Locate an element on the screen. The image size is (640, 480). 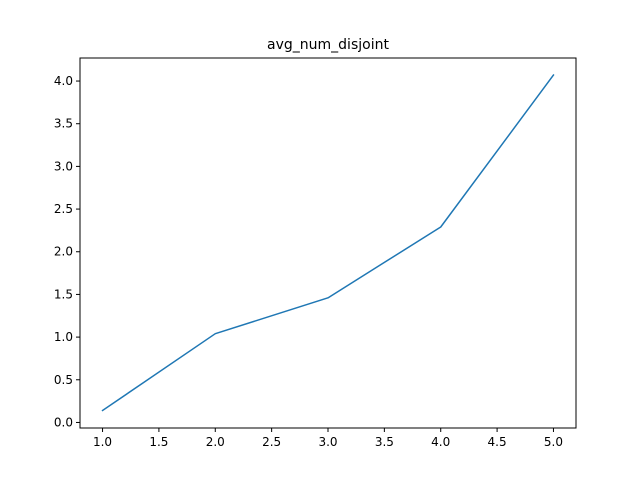
x-tick-label: 1.5 is located at coordinates (158, 442).